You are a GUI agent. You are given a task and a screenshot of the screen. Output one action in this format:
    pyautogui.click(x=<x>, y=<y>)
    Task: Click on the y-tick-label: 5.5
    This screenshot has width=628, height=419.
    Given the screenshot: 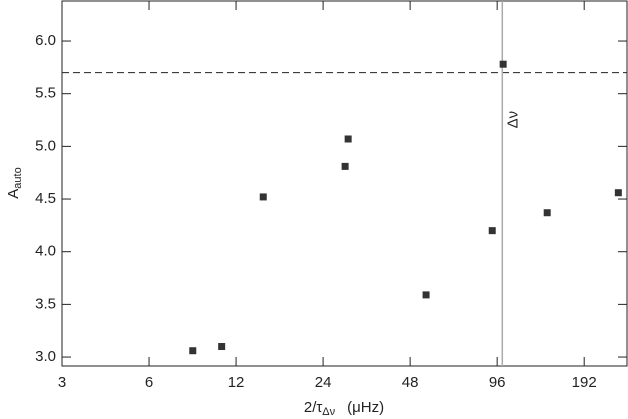 What is the action you would take?
    pyautogui.click(x=45, y=93)
    